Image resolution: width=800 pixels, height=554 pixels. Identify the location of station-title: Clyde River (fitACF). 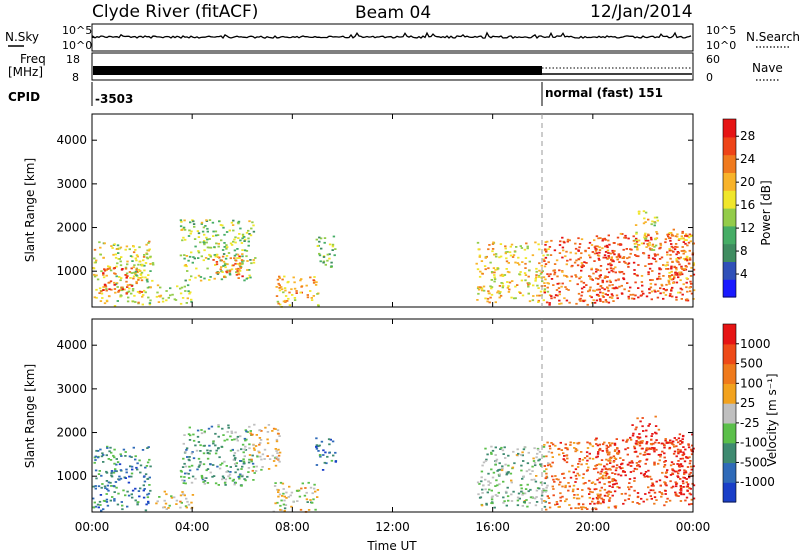
(175, 12).